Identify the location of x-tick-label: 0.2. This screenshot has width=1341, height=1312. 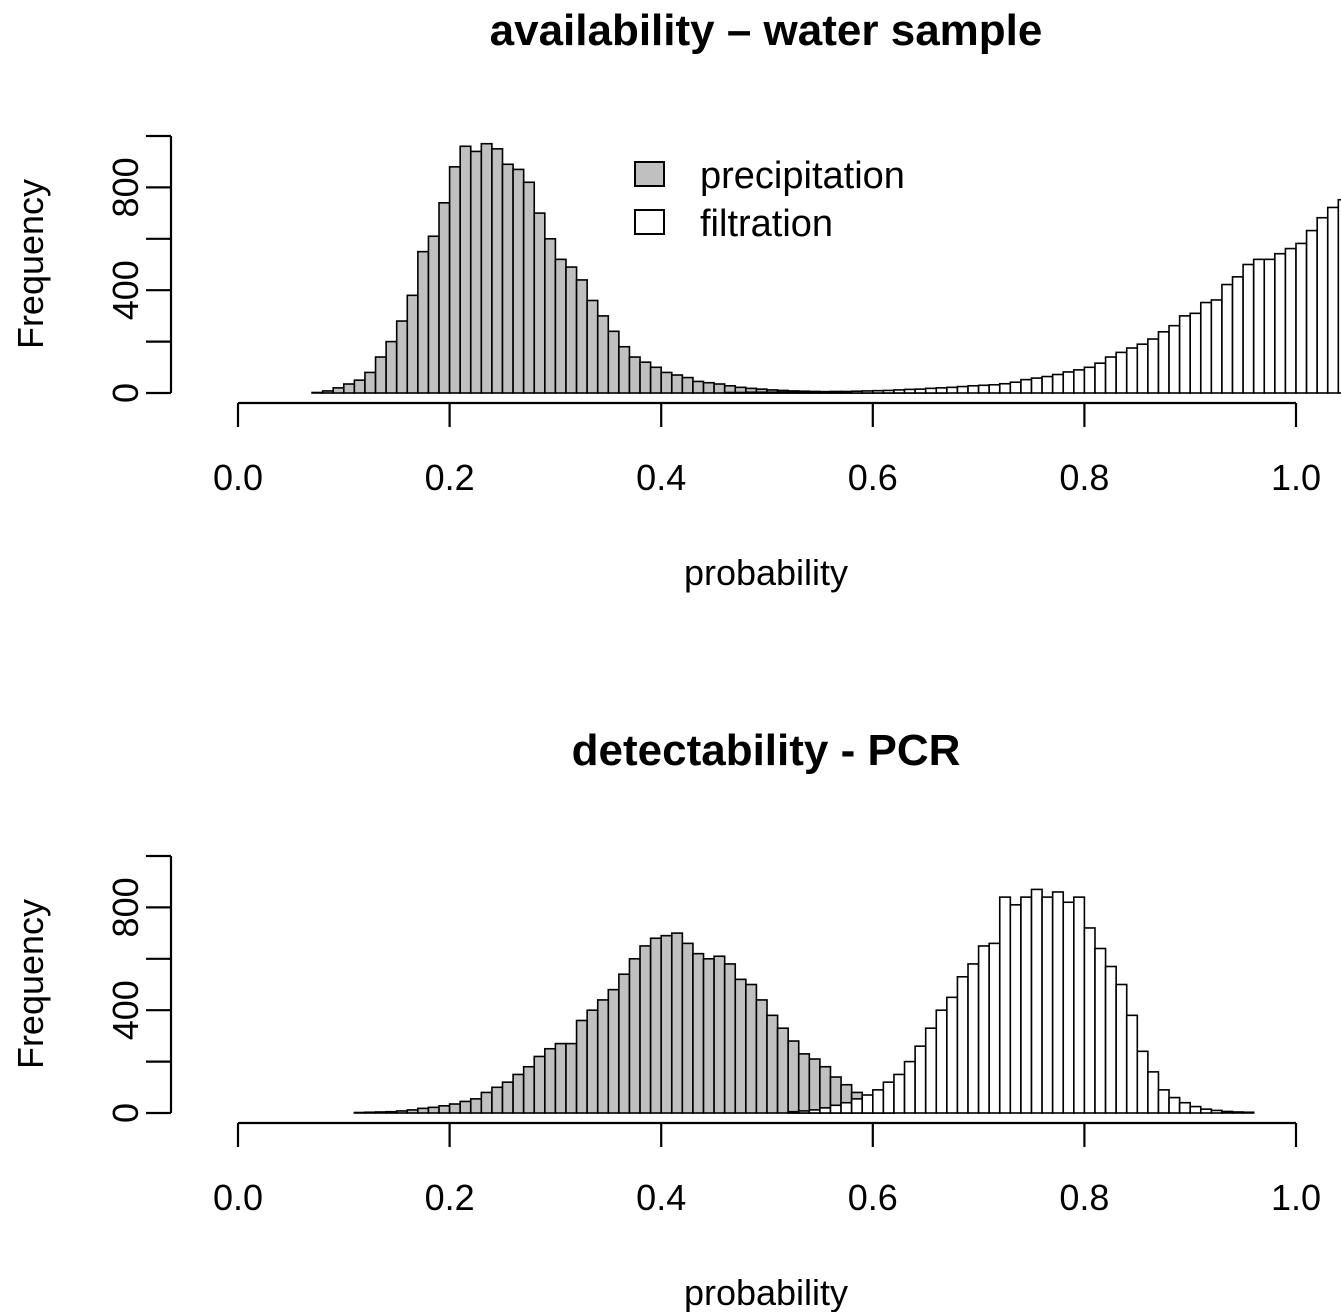
(450, 477).